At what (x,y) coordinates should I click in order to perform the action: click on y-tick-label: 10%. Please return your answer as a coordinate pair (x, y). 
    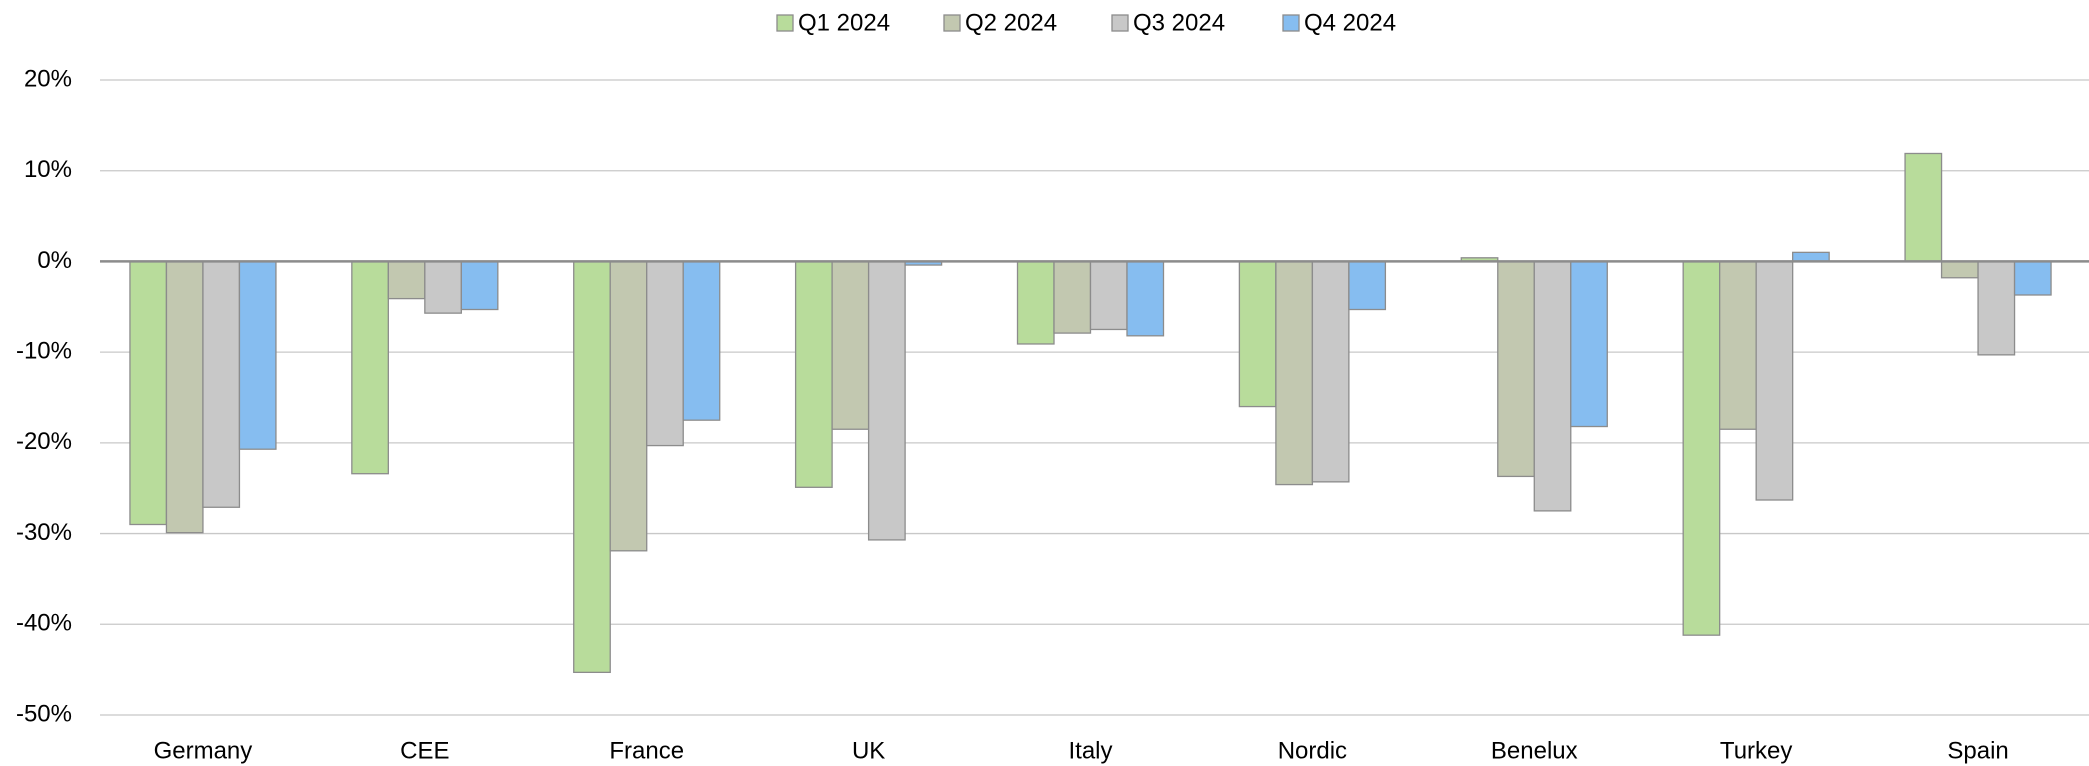
    Looking at the image, I should click on (48, 169).